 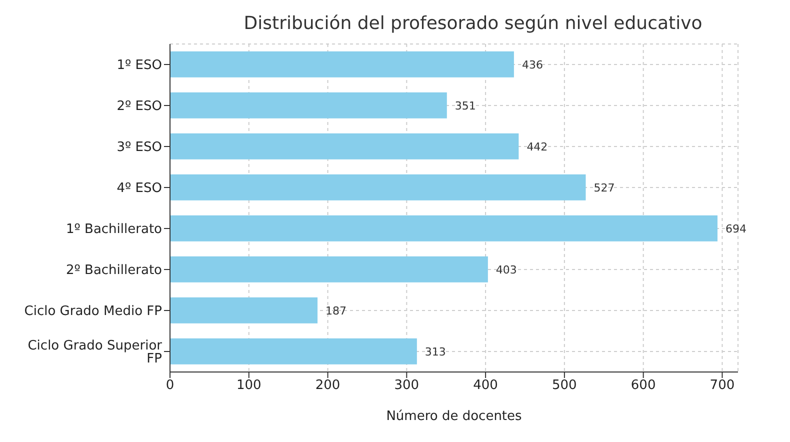 What do you see at coordinates (170, 386) in the screenshot?
I see `x-tick-label: 0` at bounding box center [170, 386].